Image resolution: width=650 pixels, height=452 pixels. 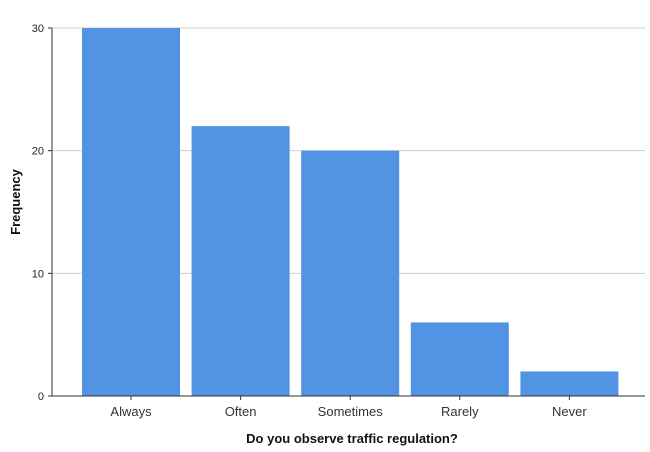 What do you see at coordinates (351, 411) in the screenshot?
I see `x-tick-label-sometimes: Sometimes` at bounding box center [351, 411].